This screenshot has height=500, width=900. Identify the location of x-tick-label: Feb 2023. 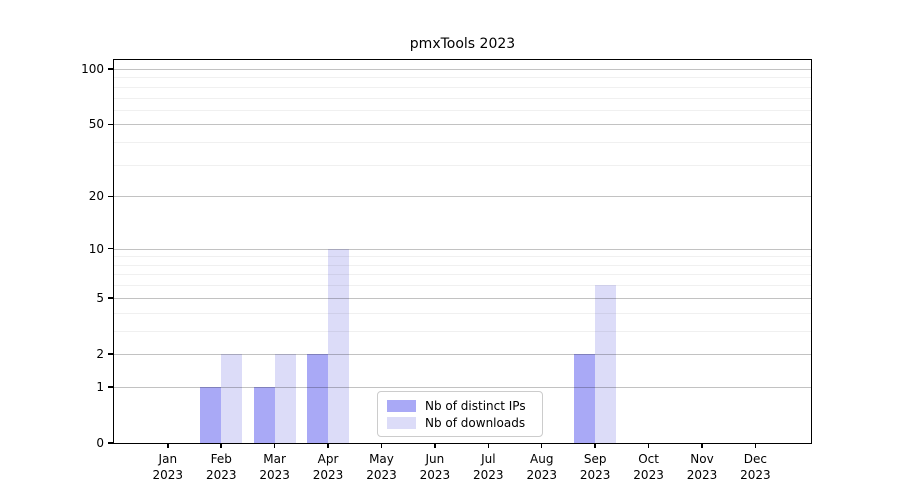
(221, 467).